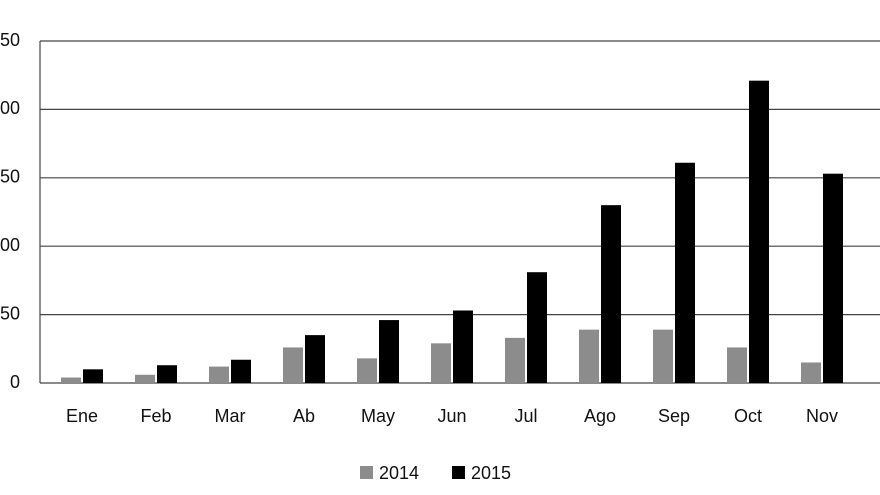  I want to click on legend-label: 2014, so click(399, 473).